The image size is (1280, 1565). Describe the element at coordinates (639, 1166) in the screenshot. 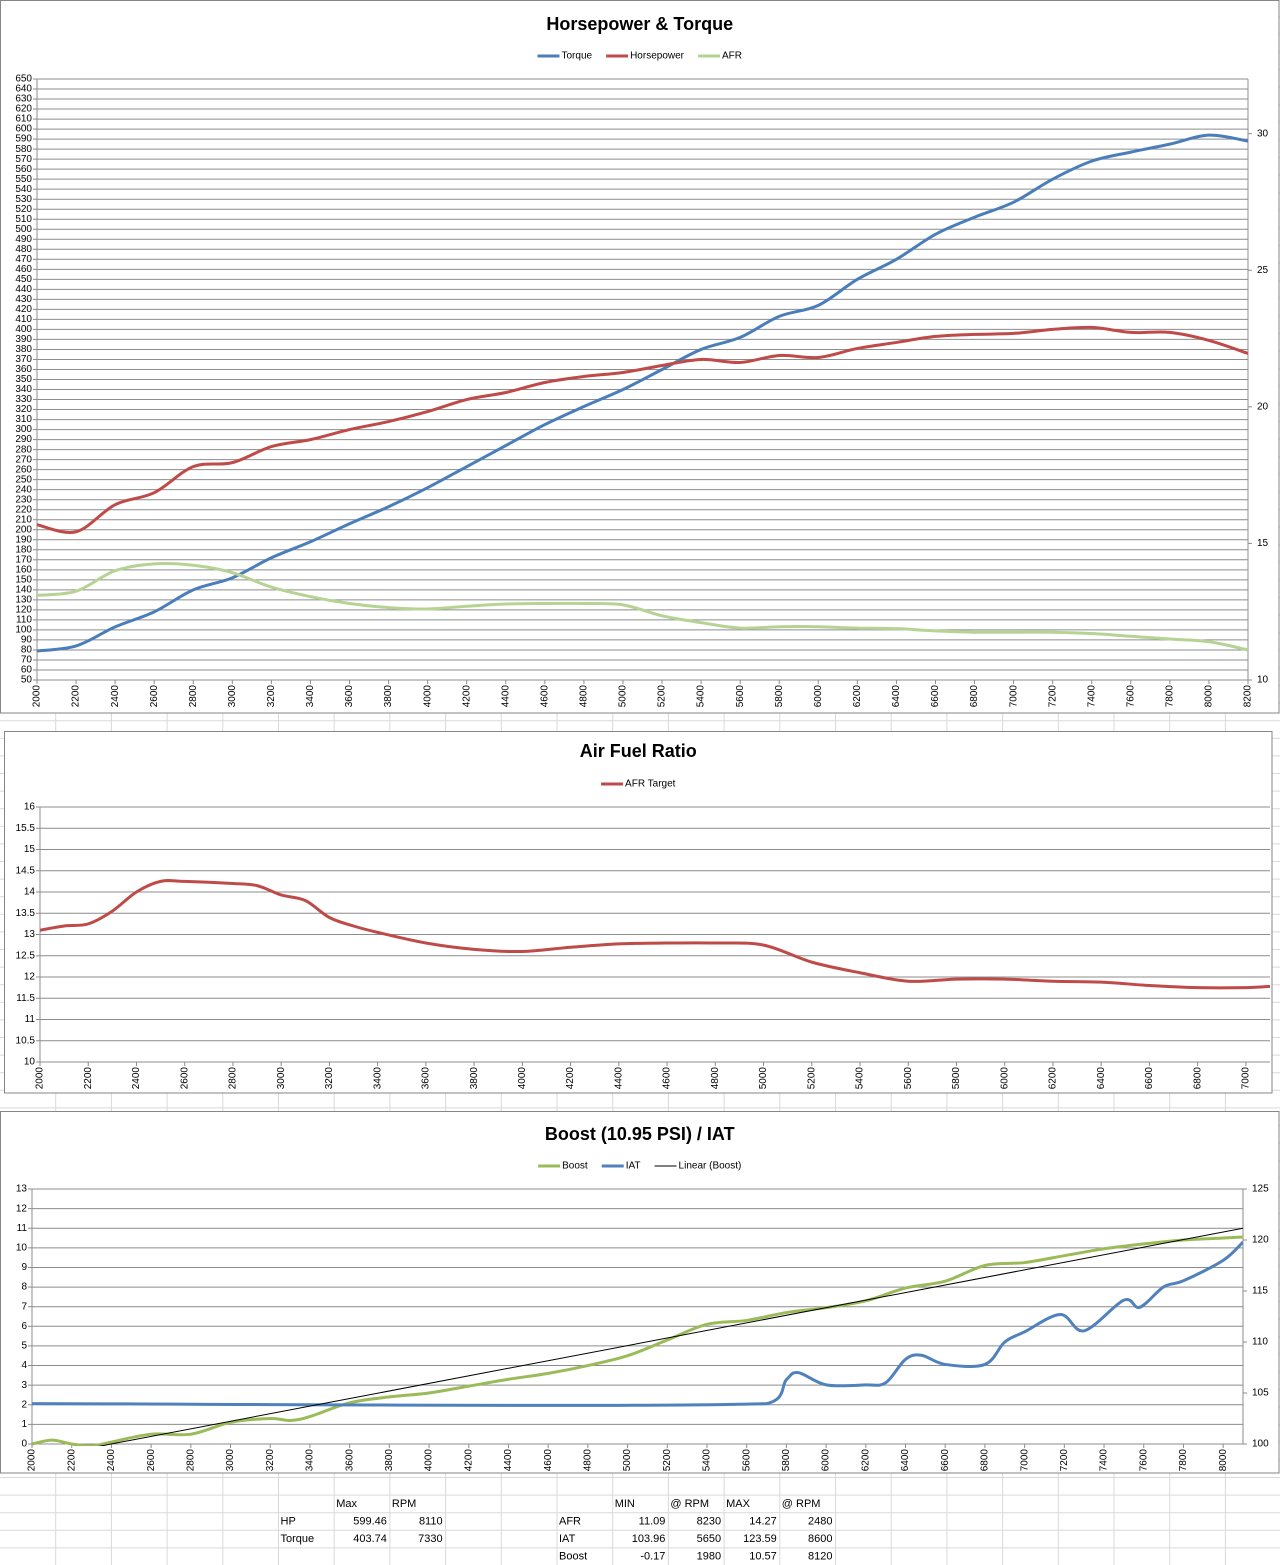

I see `legend: Boost IAT Linear (Boost)` at that location.